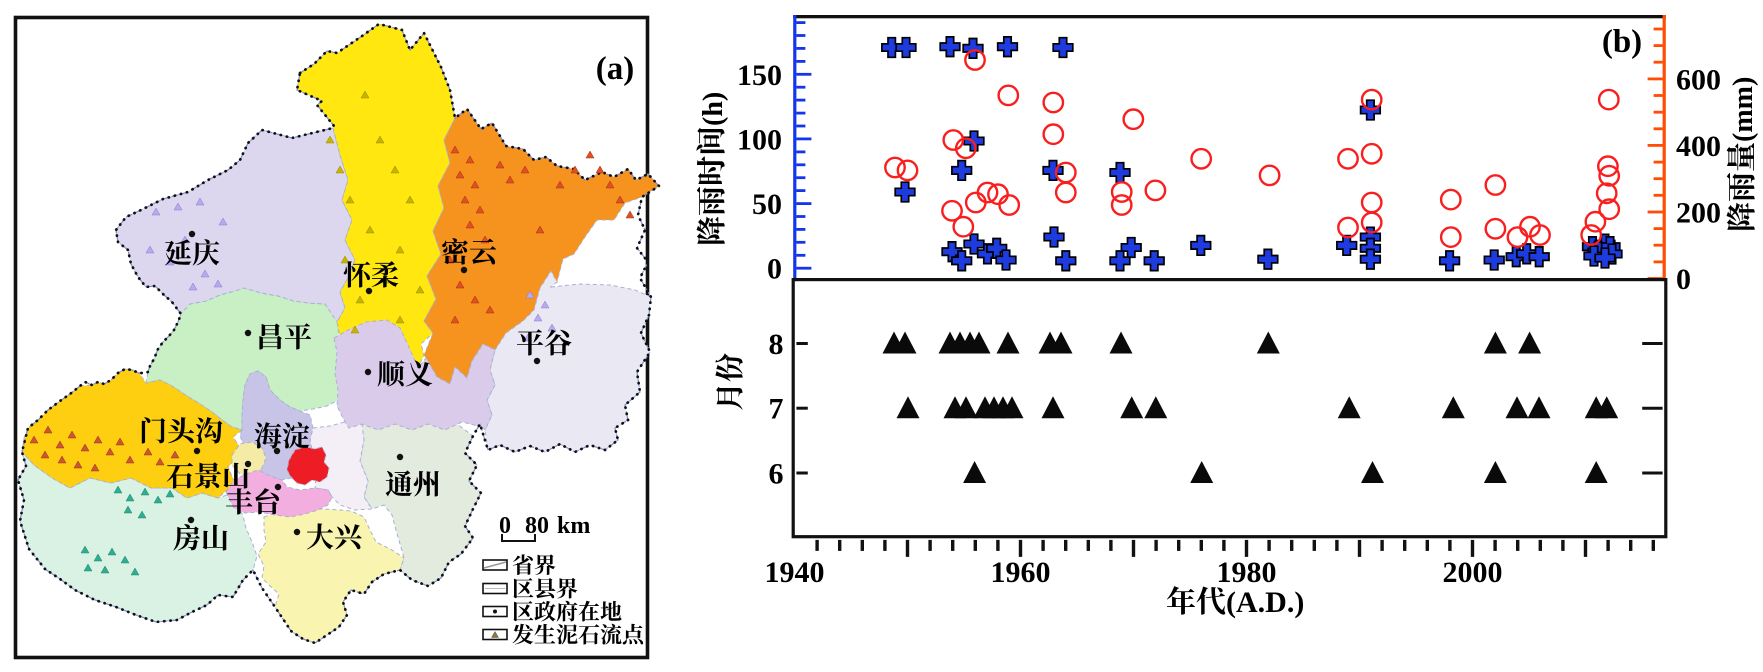  Describe the element at coordinates (1473, 572) in the screenshot. I see `svg-text: 2000` at that location.